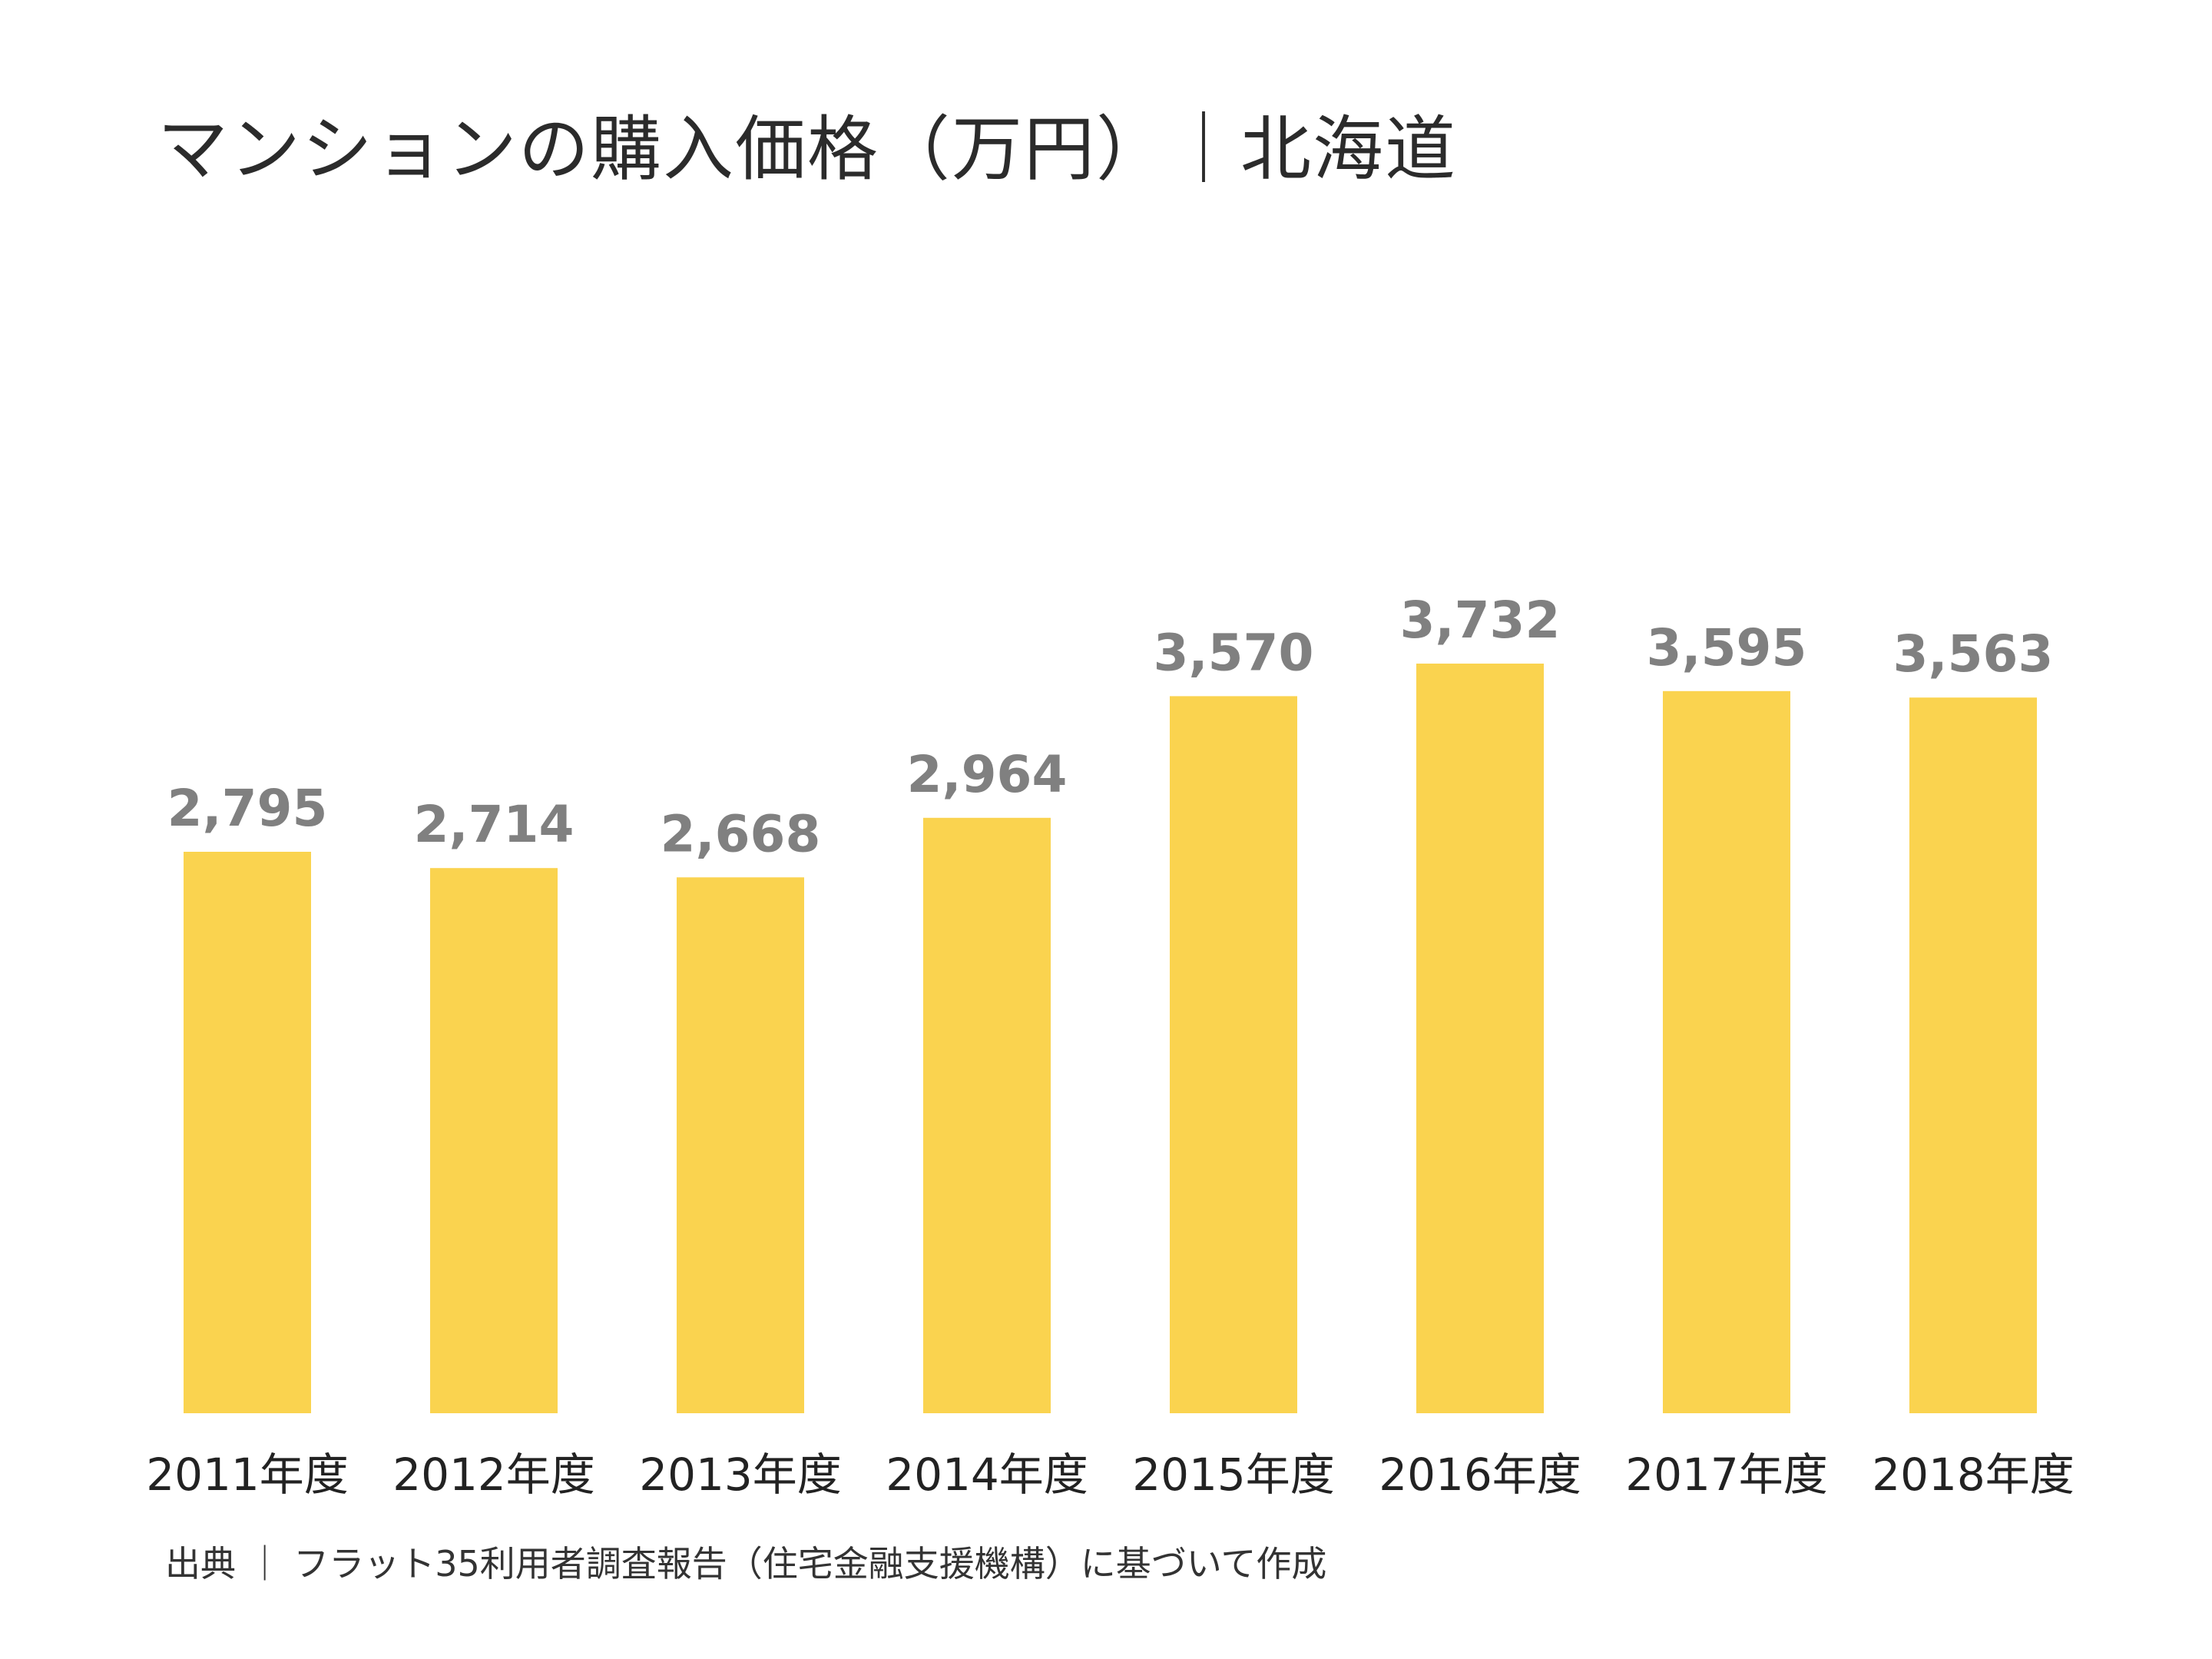  I want to click on category-label: 2014年度, so click(987, 1475).